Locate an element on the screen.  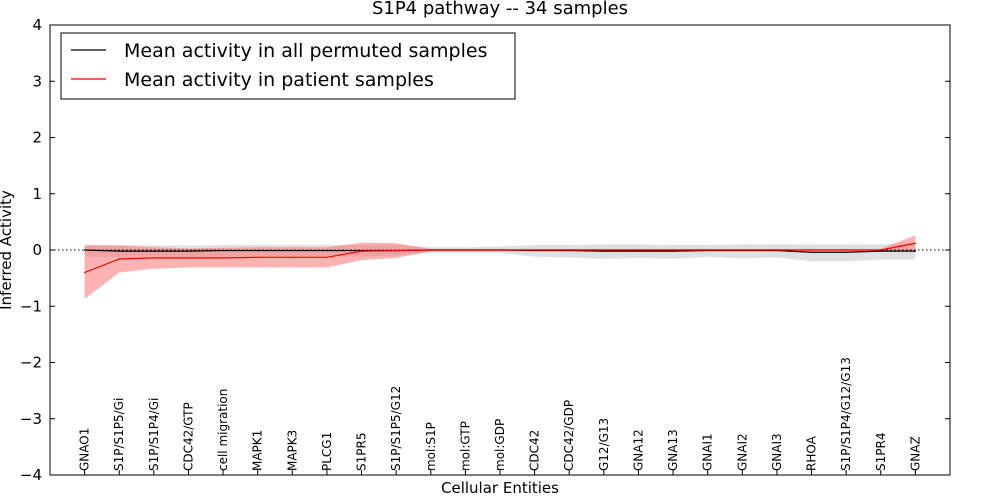
legend-label-patient: Mean activity in patient samples is located at coordinates (279, 80).